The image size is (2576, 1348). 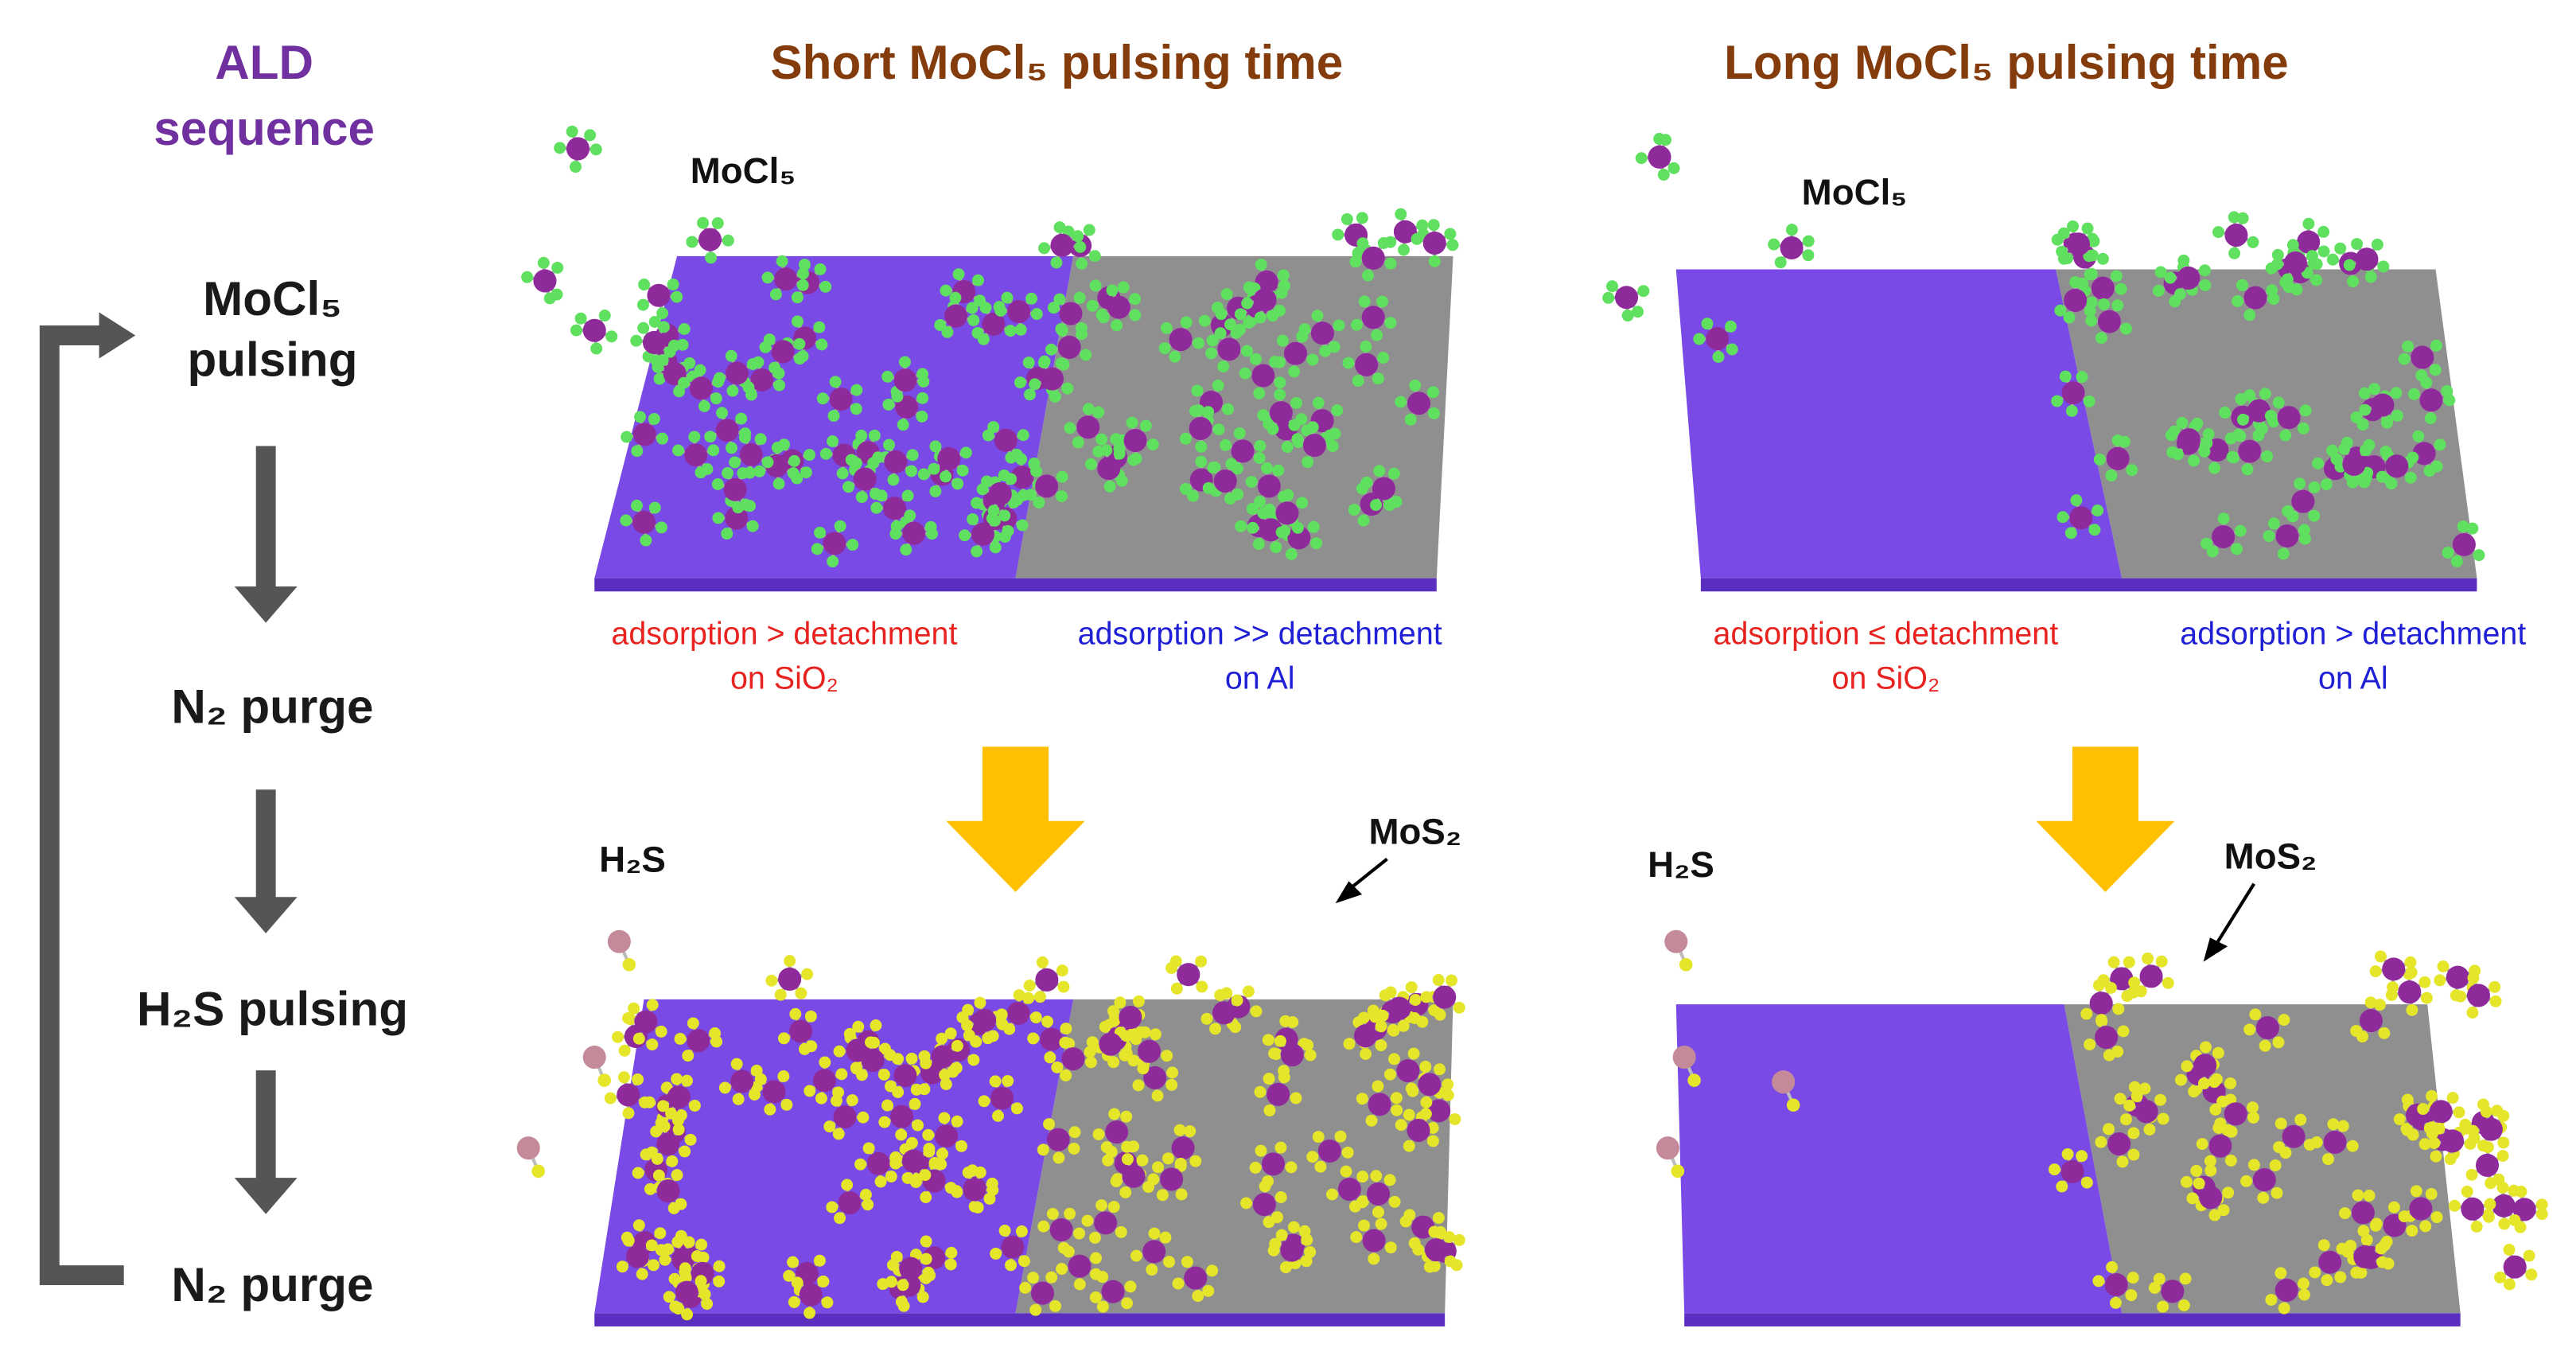 I want to click on caption: adsorption >> detachment, so click(x=1260, y=634).